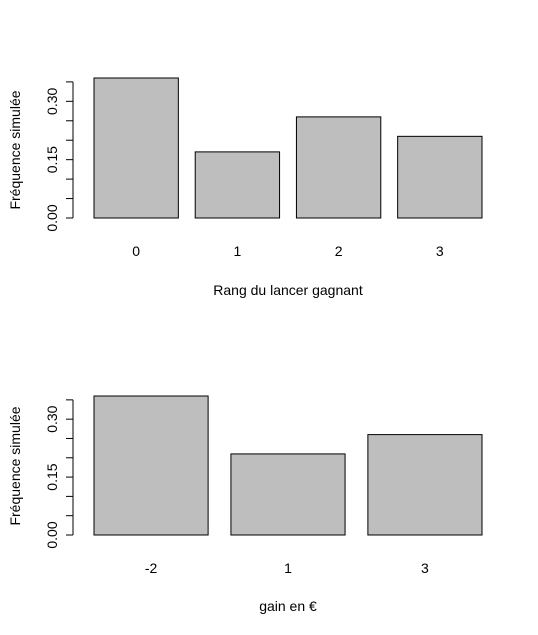 The height and width of the screenshot is (635, 538). Describe the element at coordinates (288, 290) in the screenshot. I see `x-axis-label: Rang du lancer gagnant` at that location.